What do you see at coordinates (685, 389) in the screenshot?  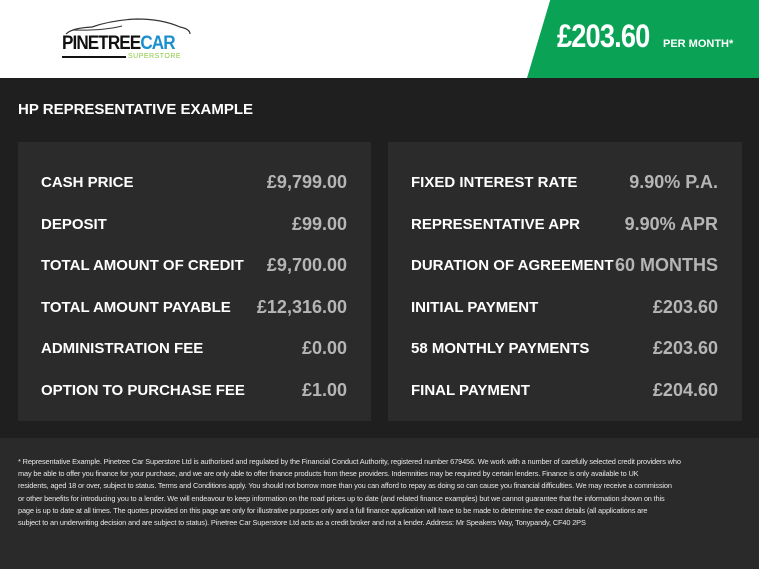 I see `finance-value: £204.60` at bounding box center [685, 389].